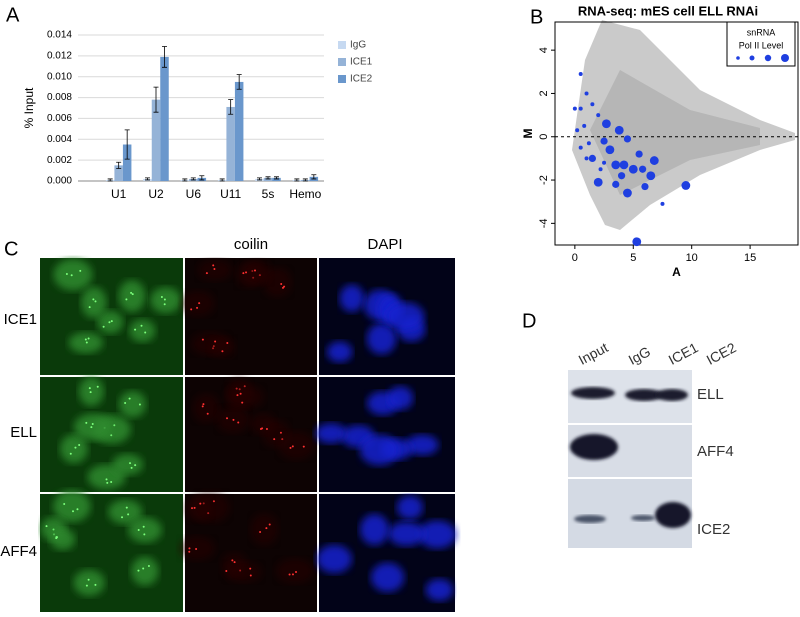  I want to click on column-header: DAPI, so click(384, 244).